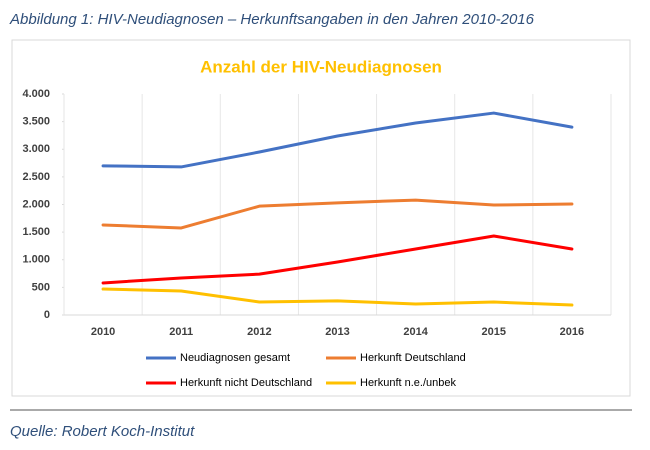  What do you see at coordinates (415, 332) in the screenshot?
I see `x-tick-label: 2014` at bounding box center [415, 332].